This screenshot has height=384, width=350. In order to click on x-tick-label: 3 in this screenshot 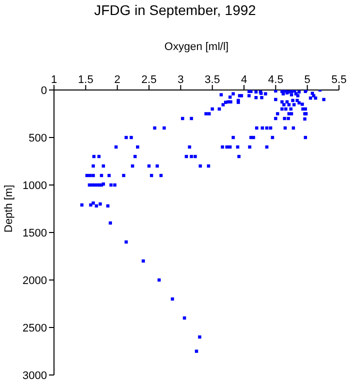, I will do `click(181, 80)`.